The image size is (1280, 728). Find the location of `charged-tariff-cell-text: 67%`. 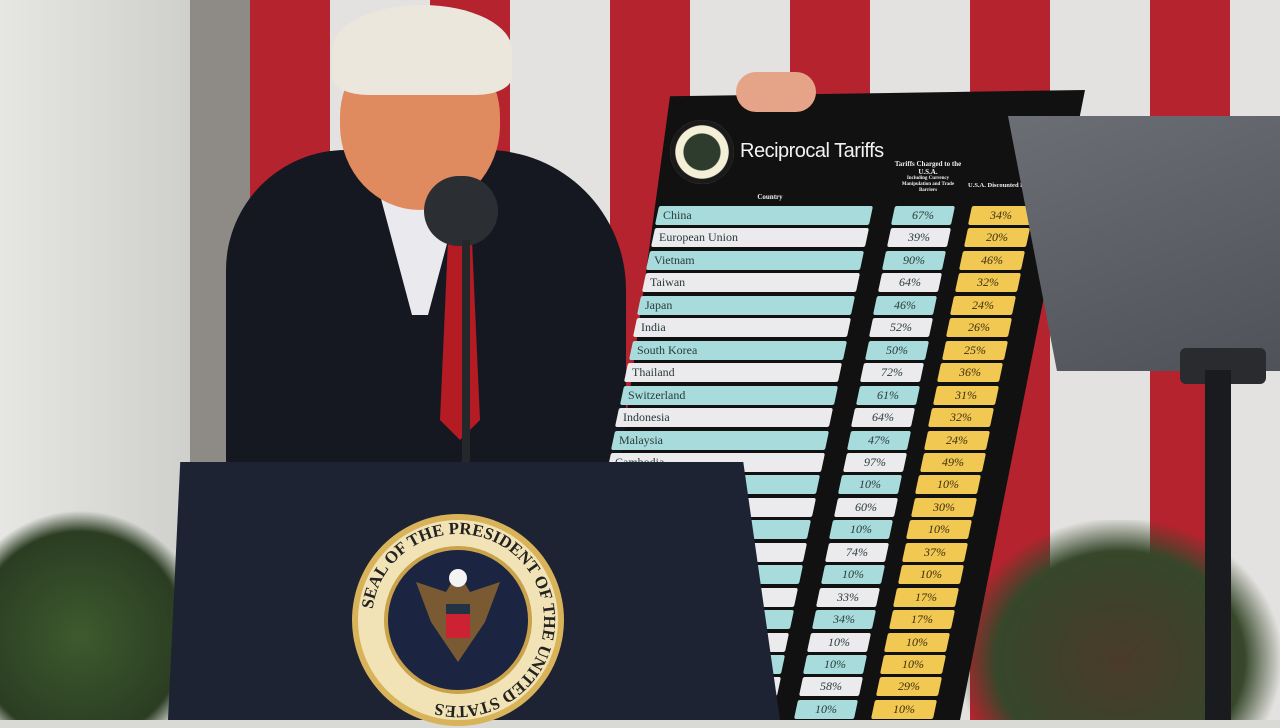

charged-tariff-cell-text: 67% is located at coordinates (923, 215).